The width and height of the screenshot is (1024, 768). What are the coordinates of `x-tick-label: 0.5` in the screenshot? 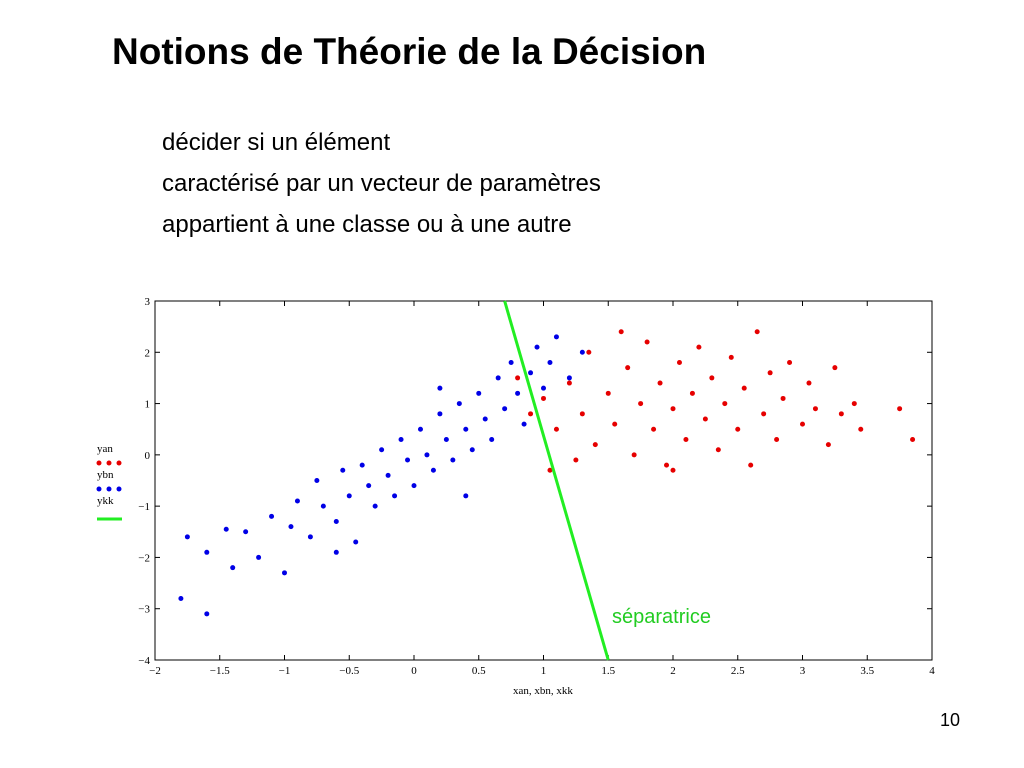 It's located at (479, 671).